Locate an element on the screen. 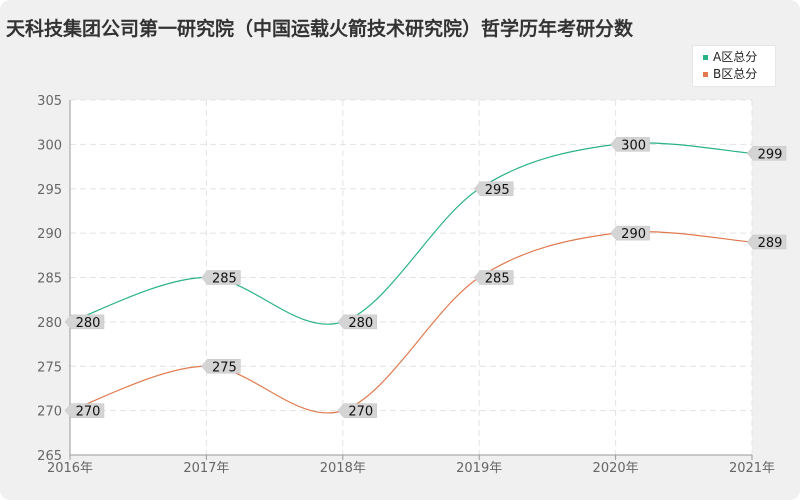 The height and width of the screenshot is (500, 800). y-tick-label: 280 is located at coordinates (49, 323).